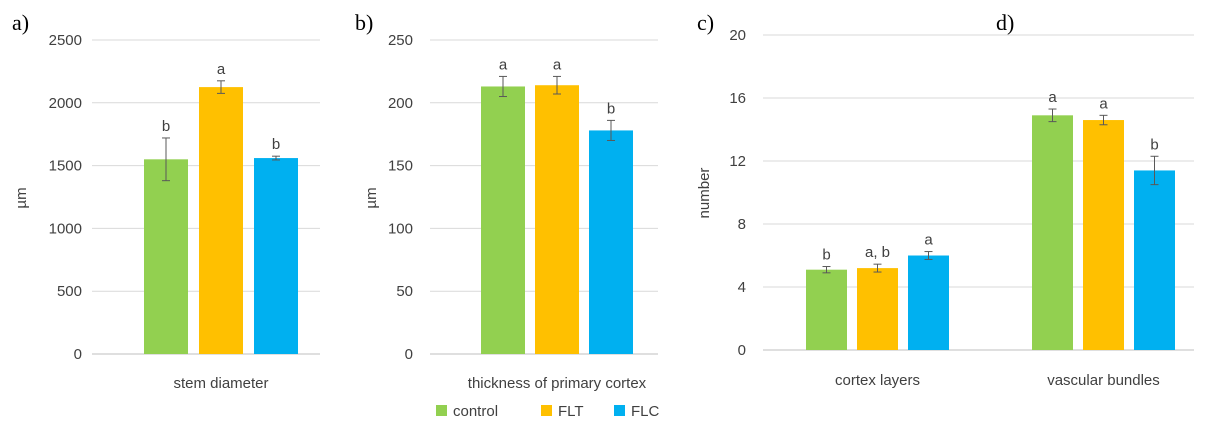 This screenshot has height=426, width=1211. I want to click on panel-letter: a), so click(20, 22).